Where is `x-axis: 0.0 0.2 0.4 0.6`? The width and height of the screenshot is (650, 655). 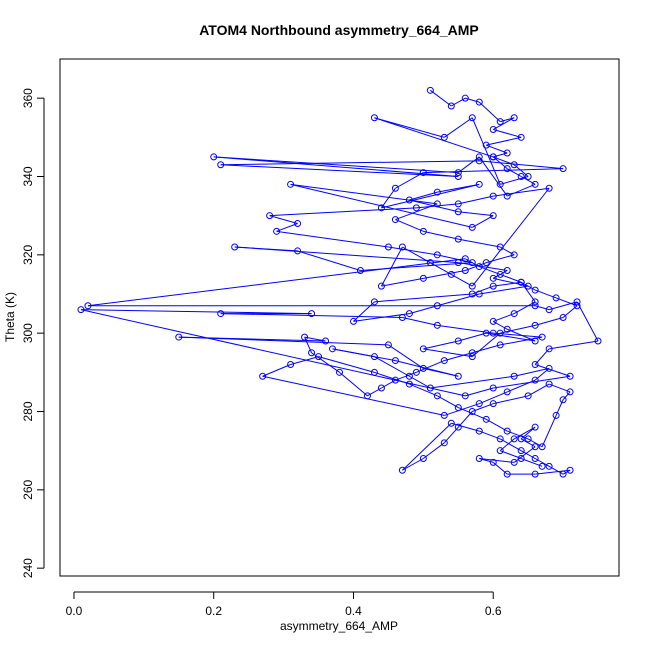 x-axis: 0.0 0.2 0.4 0.6 is located at coordinates (284, 604).